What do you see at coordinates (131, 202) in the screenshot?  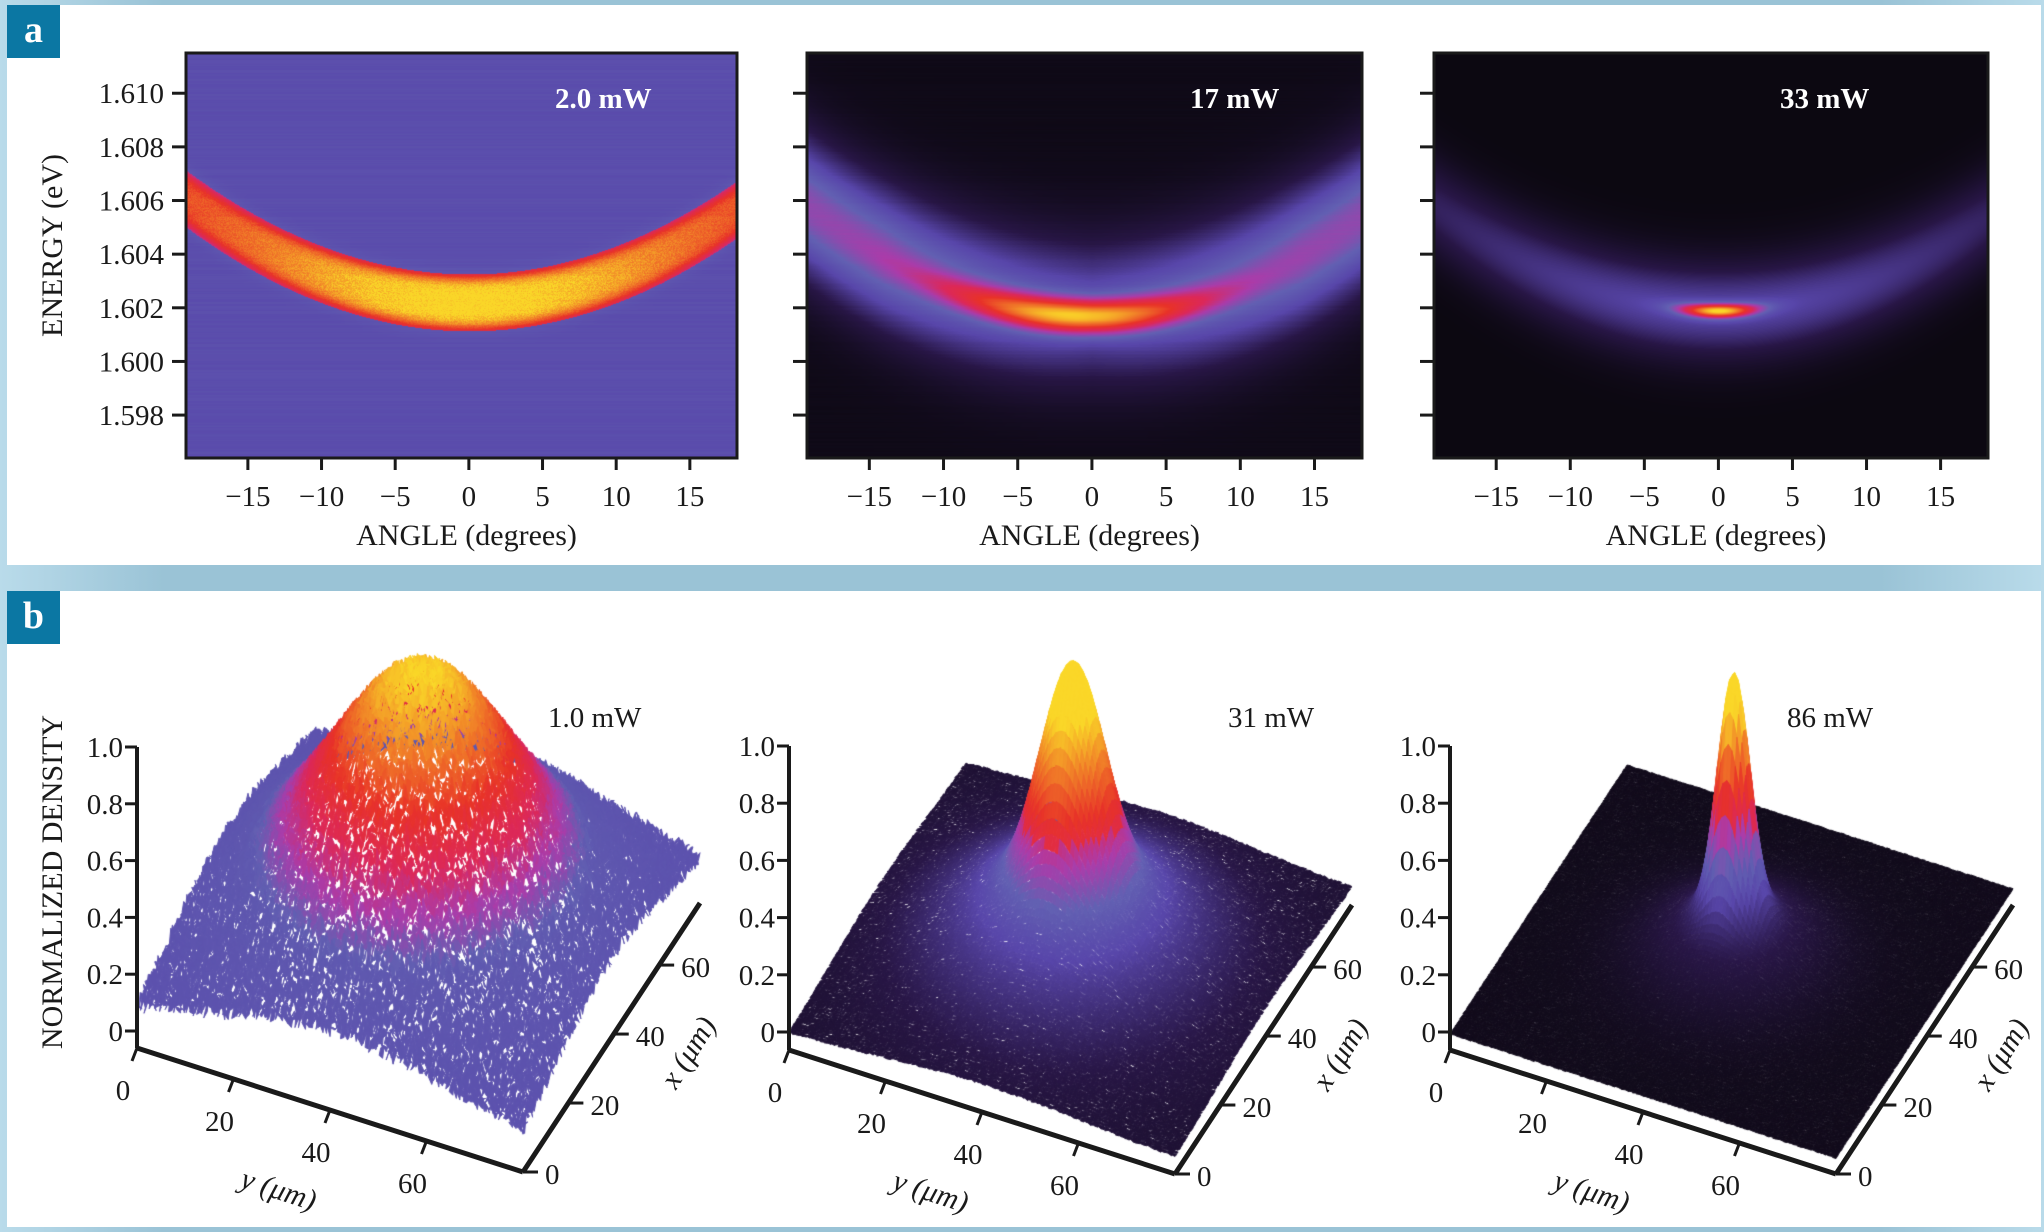 I see `y-tick-label: 1.606` at bounding box center [131, 202].